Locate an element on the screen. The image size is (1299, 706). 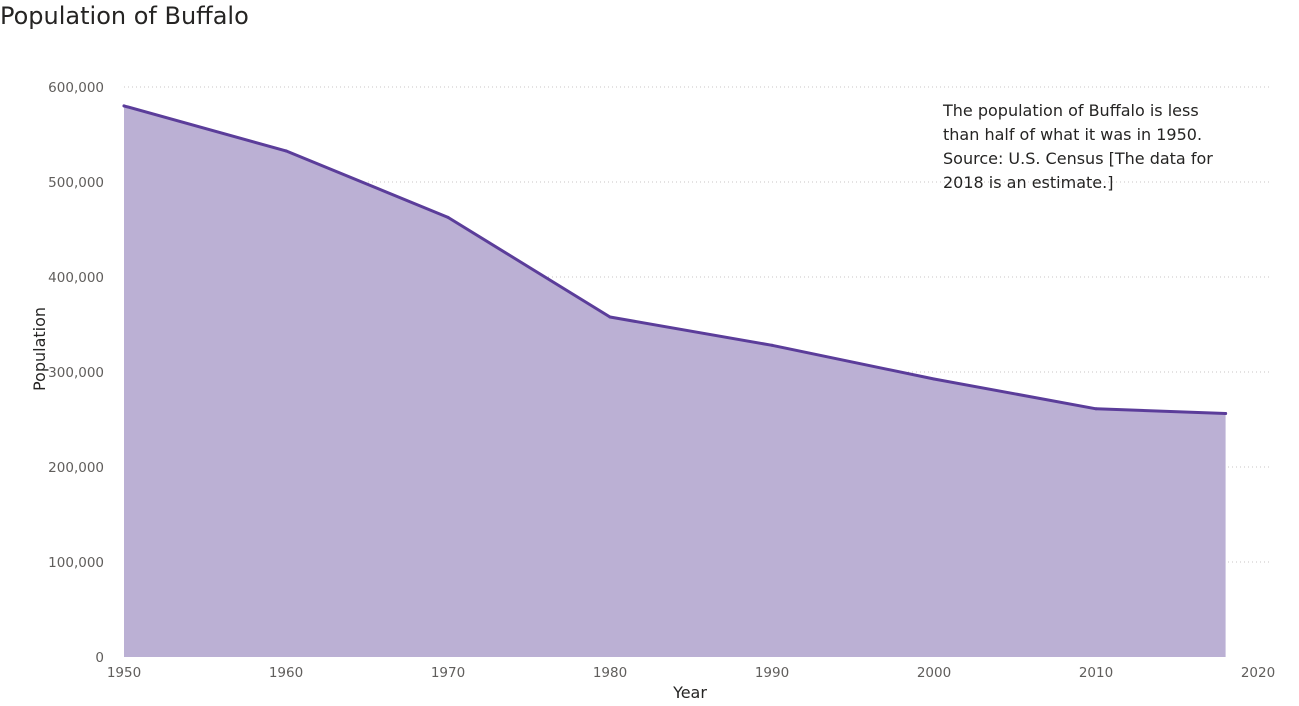
y-tick-label: 200,000 is located at coordinates (76, 468).